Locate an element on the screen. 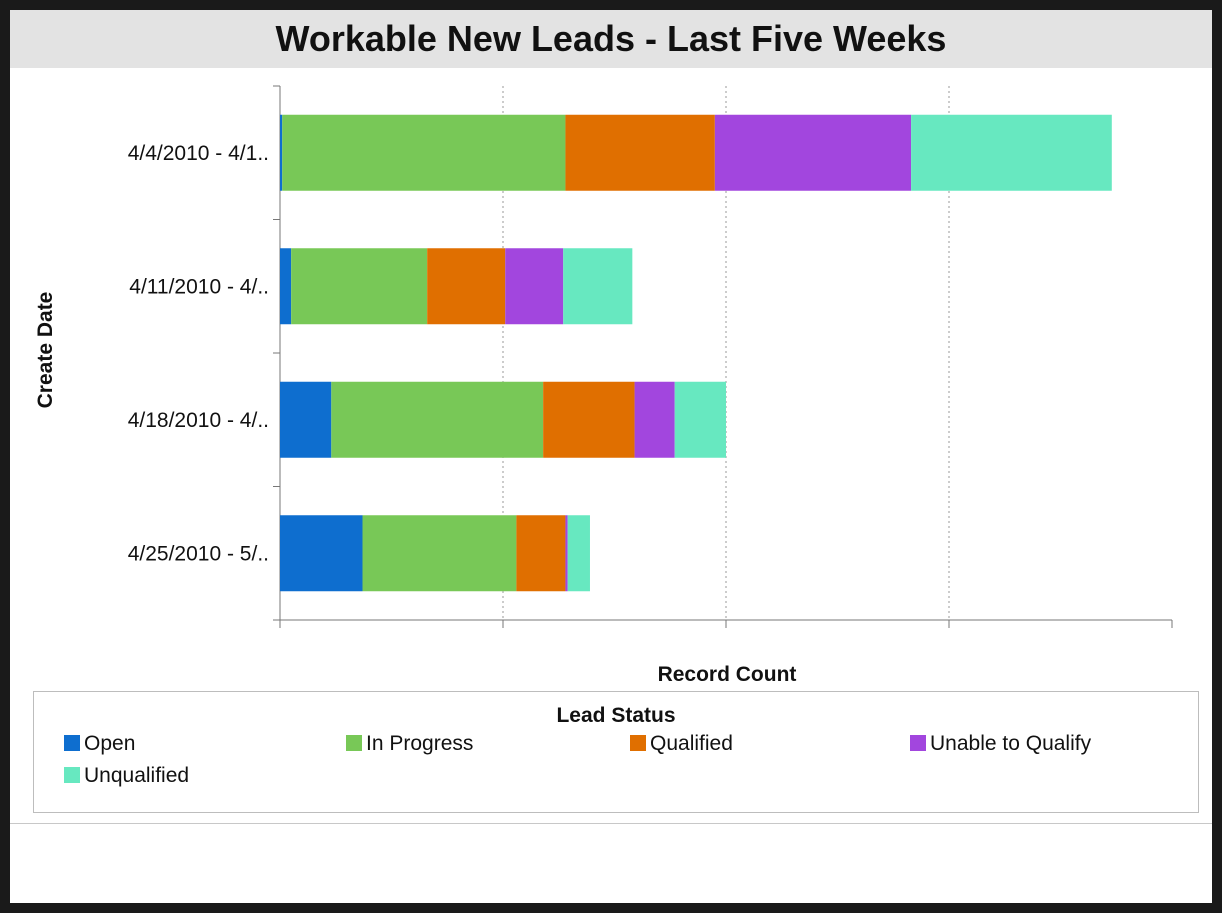 This screenshot has width=1222, height=913. legend-label: In Progress is located at coordinates (420, 743).